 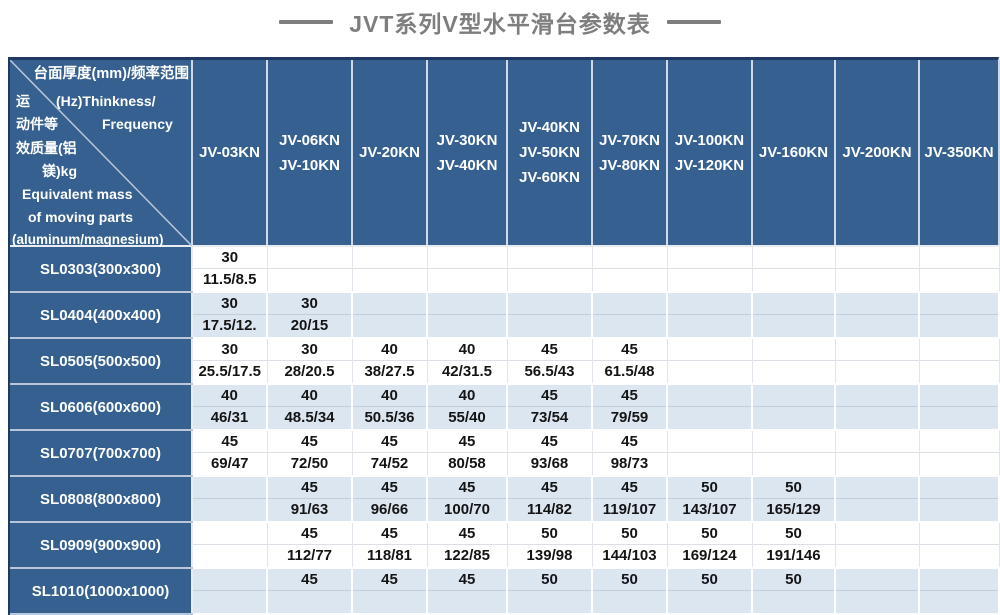 I want to click on column-header-line: JV-03KN, so click(x=229, y=152).